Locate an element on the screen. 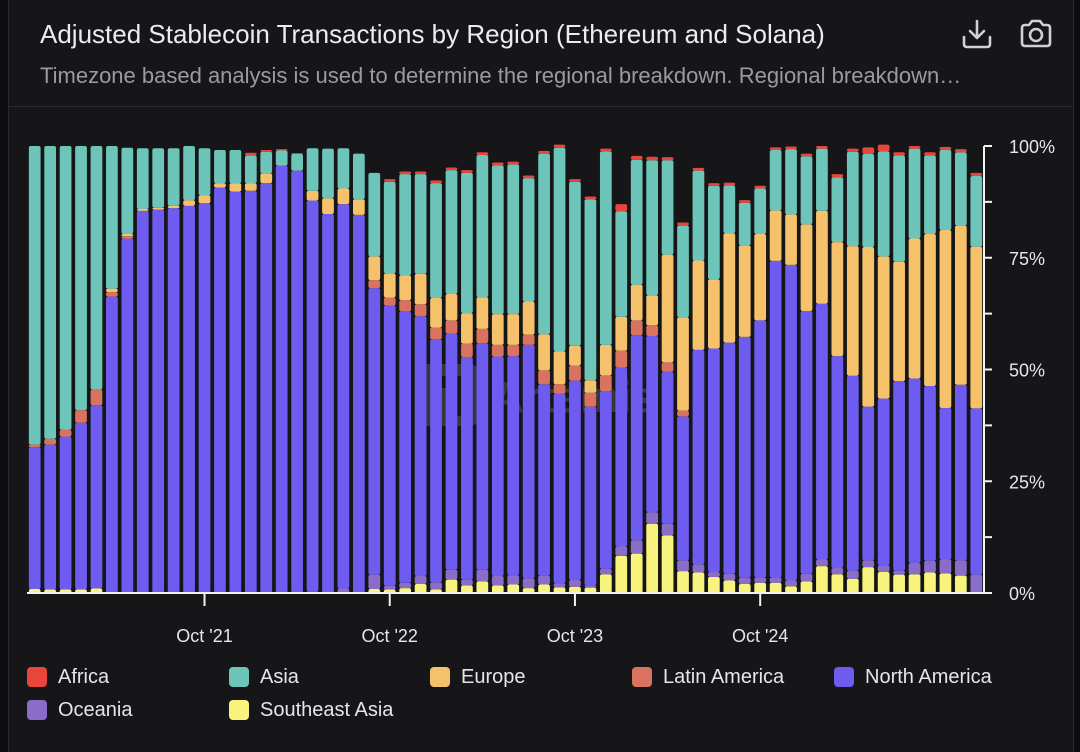 The height and width of the screenshot is (752, 1080). legend-item-europe: Europe is located at coordinates (478, 677).